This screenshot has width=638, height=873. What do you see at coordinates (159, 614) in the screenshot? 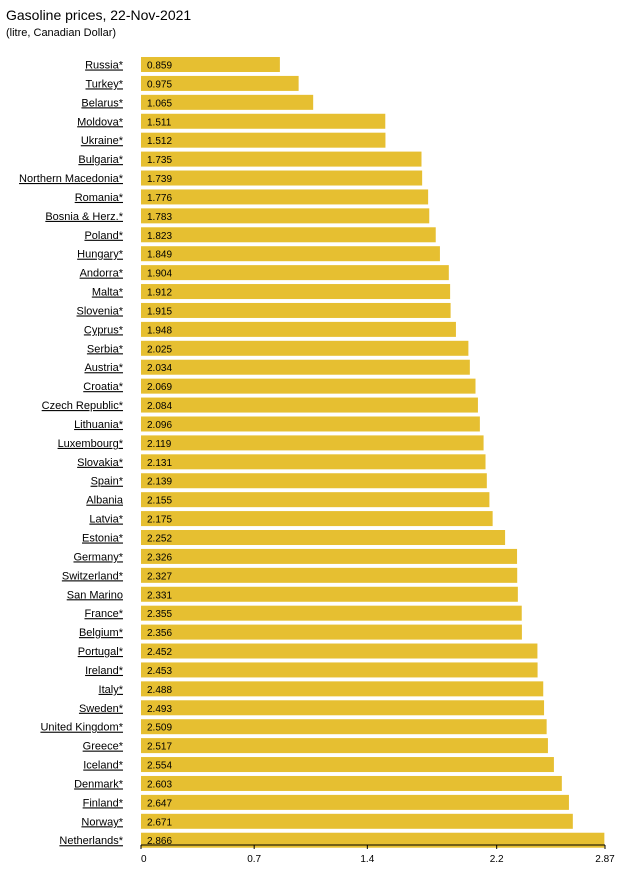
I see `data-label: 2.355` at bounding box center [159, 614].